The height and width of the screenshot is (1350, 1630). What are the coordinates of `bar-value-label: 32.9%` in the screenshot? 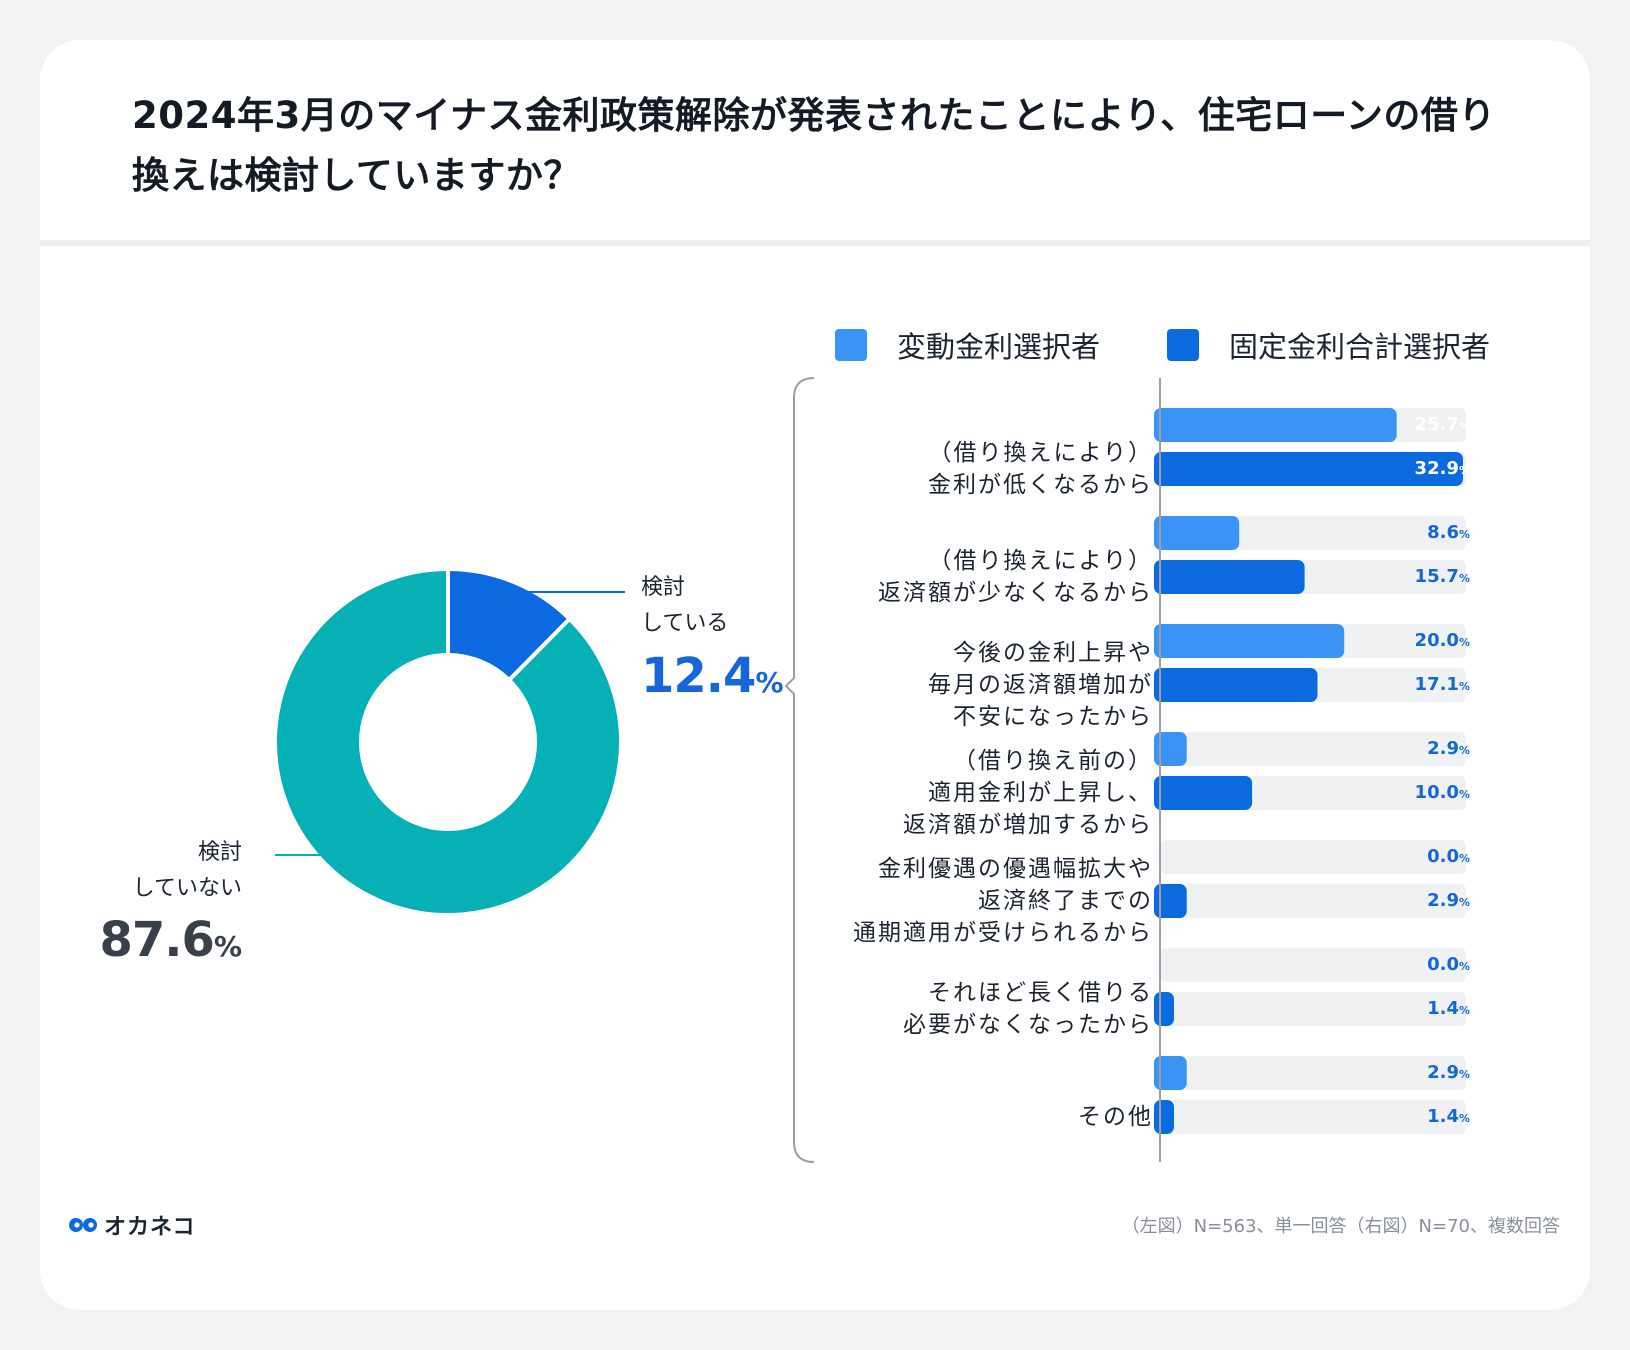 It's located at (1442, 469).